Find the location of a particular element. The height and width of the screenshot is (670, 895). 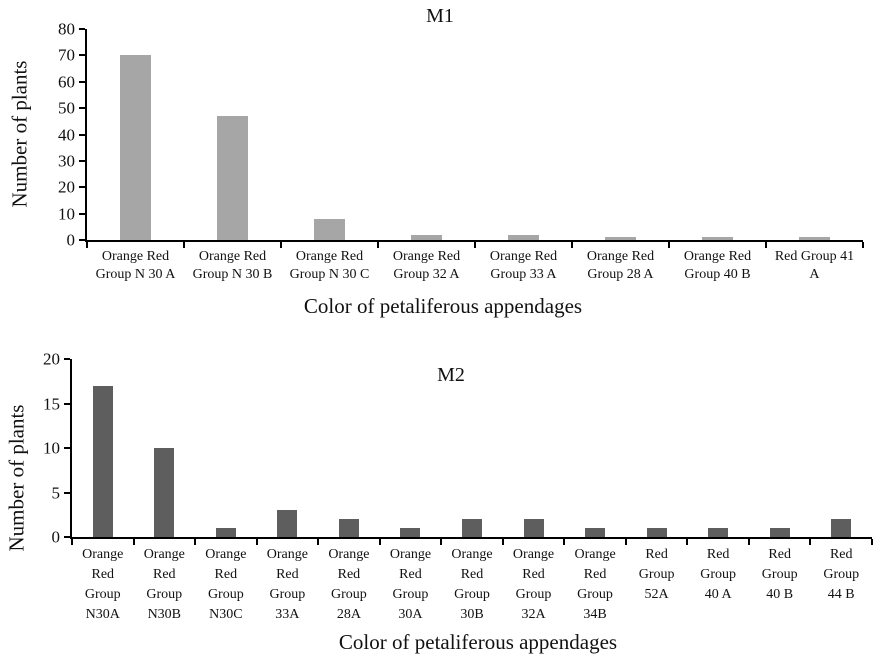

chart-title-m2: M2 is located at coordinates (451, 375).